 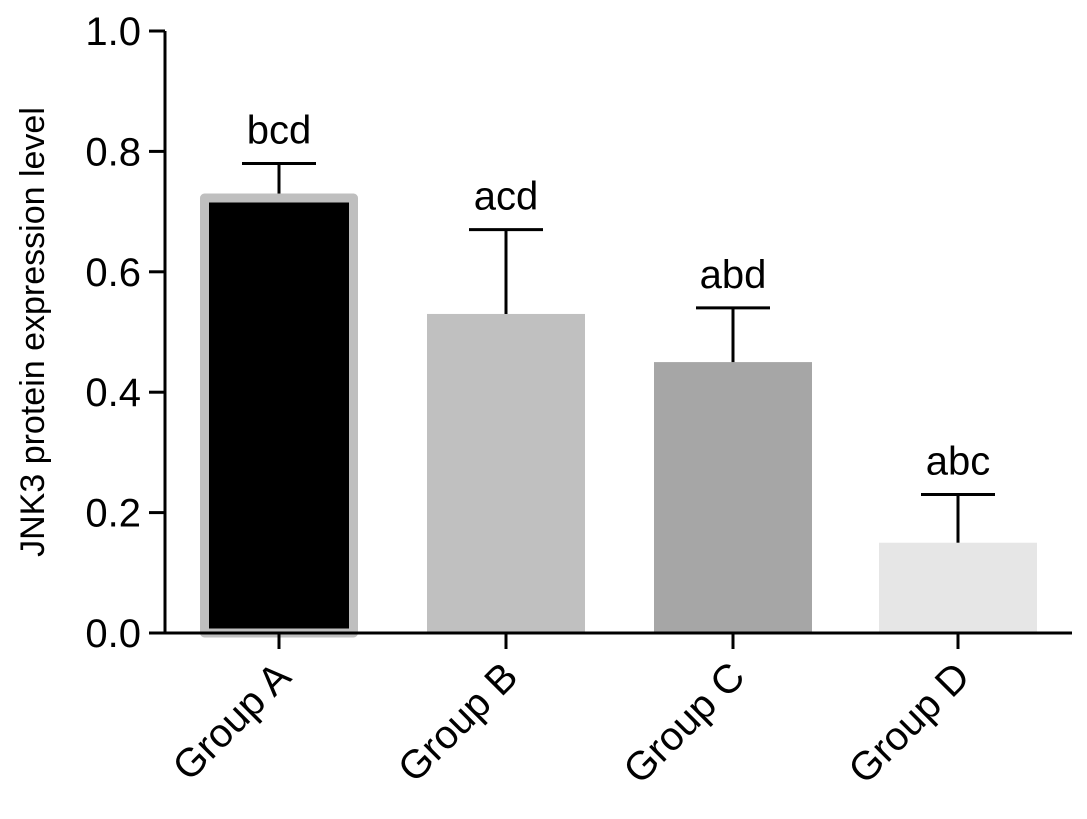 What do you see at coordinates (958, 462) in the screenshot?
I see `significance-label: abc` at bounding box center [958, 462].